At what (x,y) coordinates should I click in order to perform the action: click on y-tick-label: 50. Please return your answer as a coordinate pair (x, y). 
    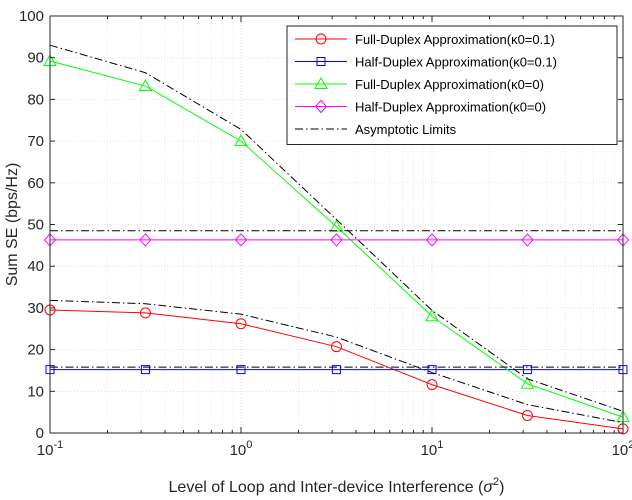
    Looking at the image, I should click on (35, 225).